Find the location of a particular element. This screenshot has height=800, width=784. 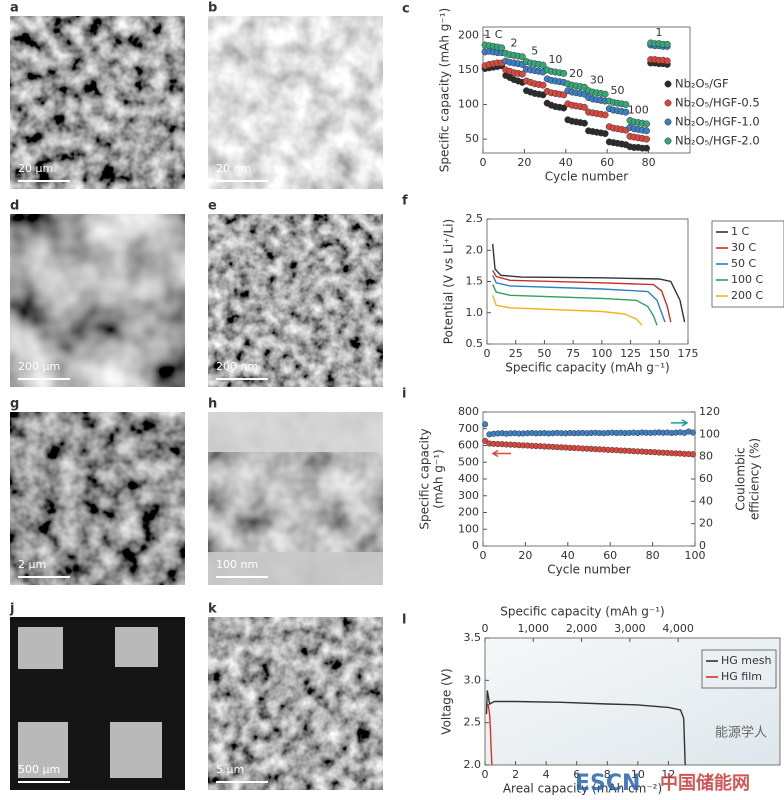

x-tick-label: 125 is located at coordinates (630, 353).